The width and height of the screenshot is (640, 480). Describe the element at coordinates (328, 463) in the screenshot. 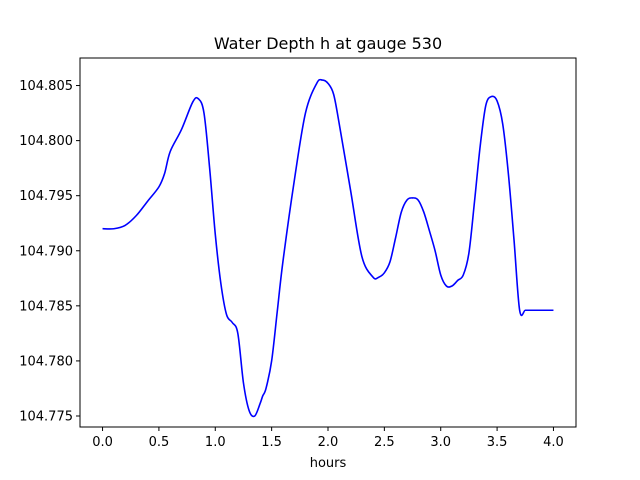

I see `x-axis-label: hours` at that location.